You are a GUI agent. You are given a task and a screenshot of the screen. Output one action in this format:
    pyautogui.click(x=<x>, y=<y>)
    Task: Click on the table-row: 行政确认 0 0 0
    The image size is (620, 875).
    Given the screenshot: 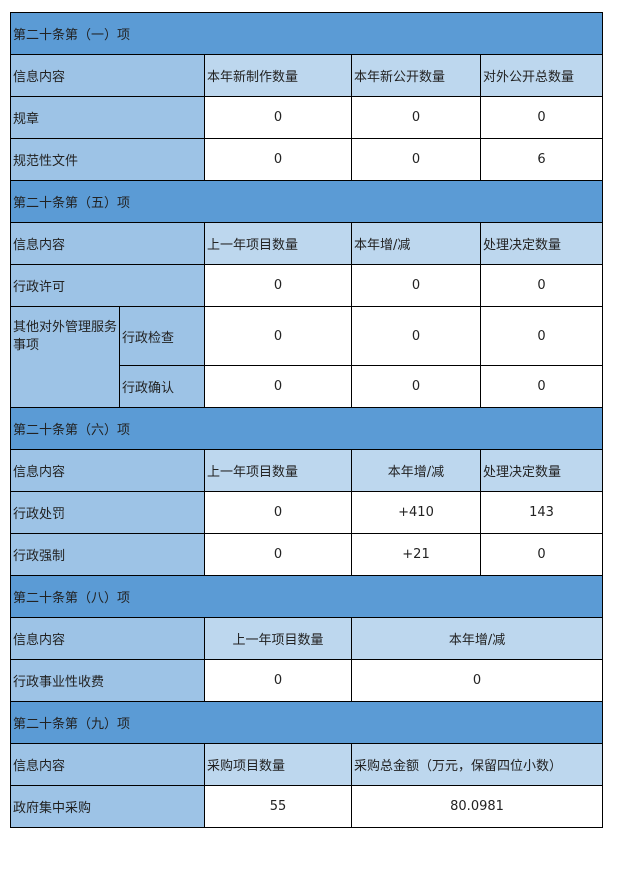 What is the action you would take?
    pyautogui.click(x=307, y=386)
    